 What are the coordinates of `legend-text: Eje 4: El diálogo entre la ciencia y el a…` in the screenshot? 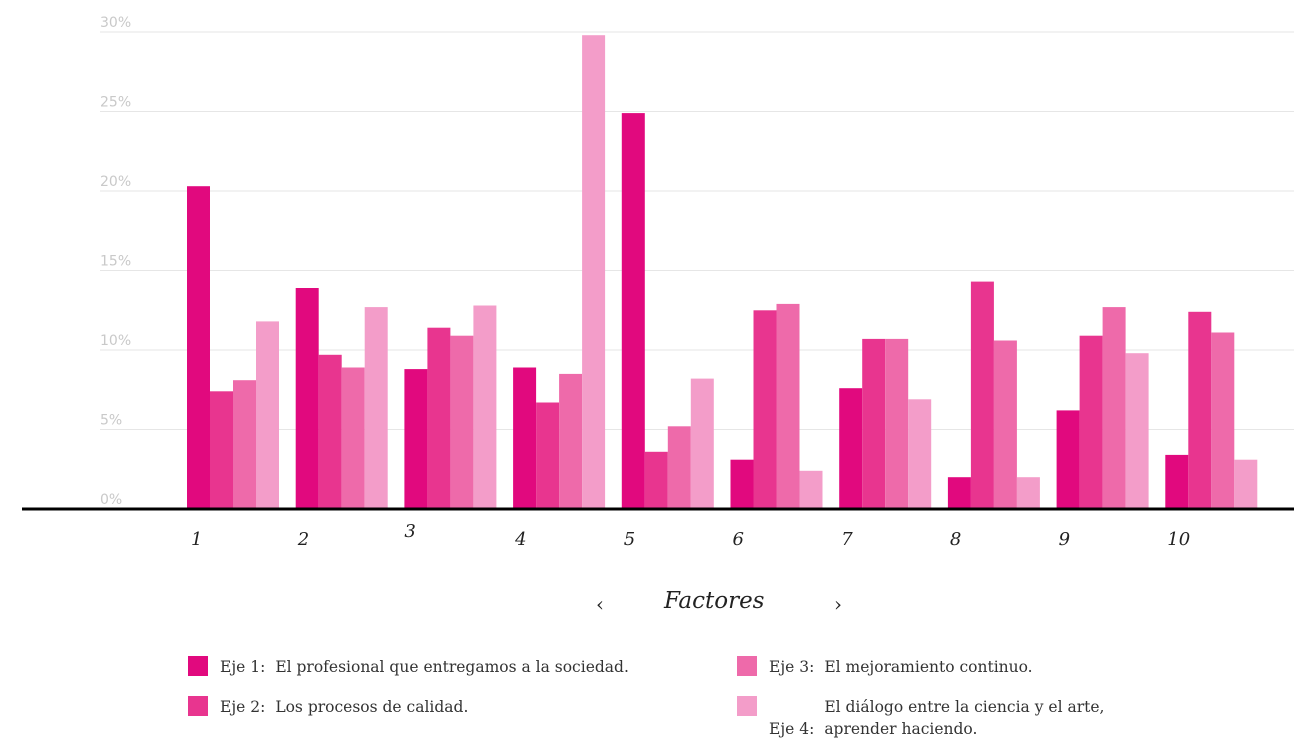 It's located at (961, 718).